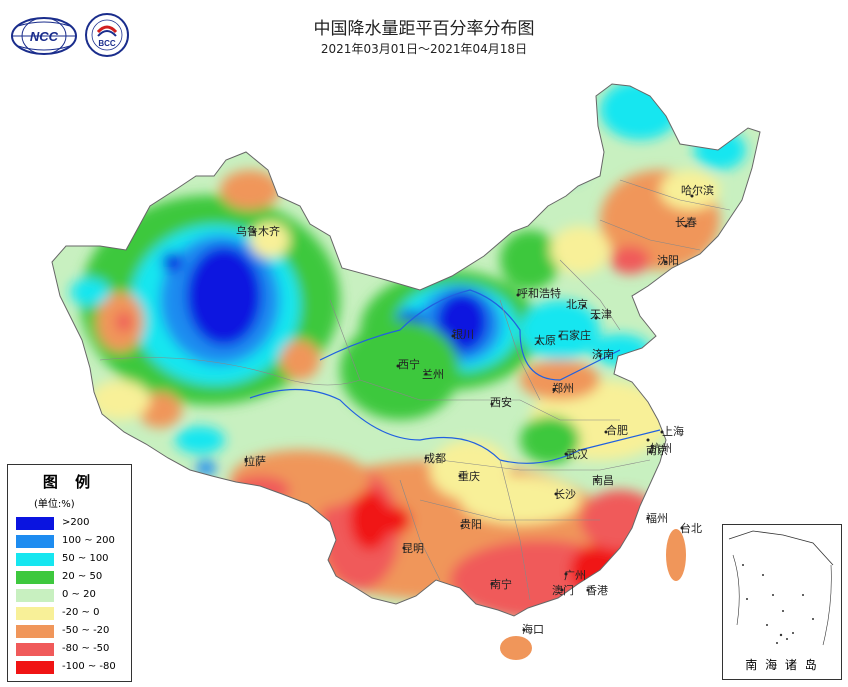 The height and width of the screenshot is (687, 848). I want to click on ncc-logo: NCC, so click(44, 36).